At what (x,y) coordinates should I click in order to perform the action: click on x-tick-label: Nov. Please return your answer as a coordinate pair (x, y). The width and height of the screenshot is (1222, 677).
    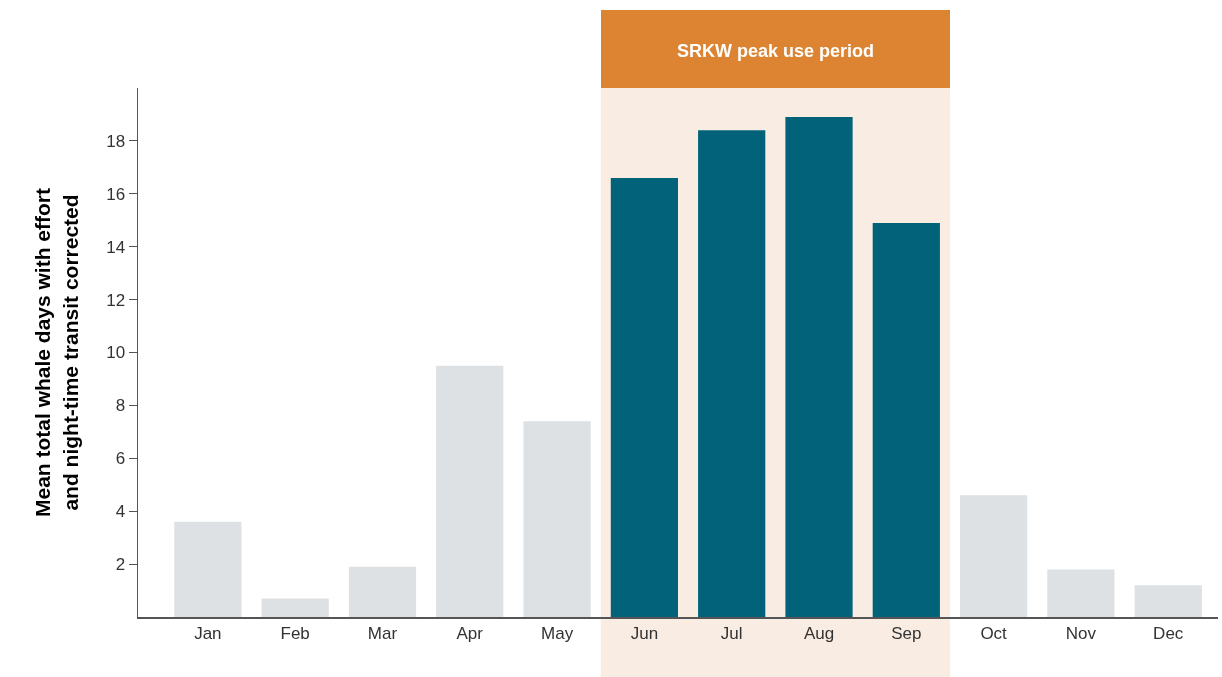
    Looking at the image, I should click on (1081, 633).